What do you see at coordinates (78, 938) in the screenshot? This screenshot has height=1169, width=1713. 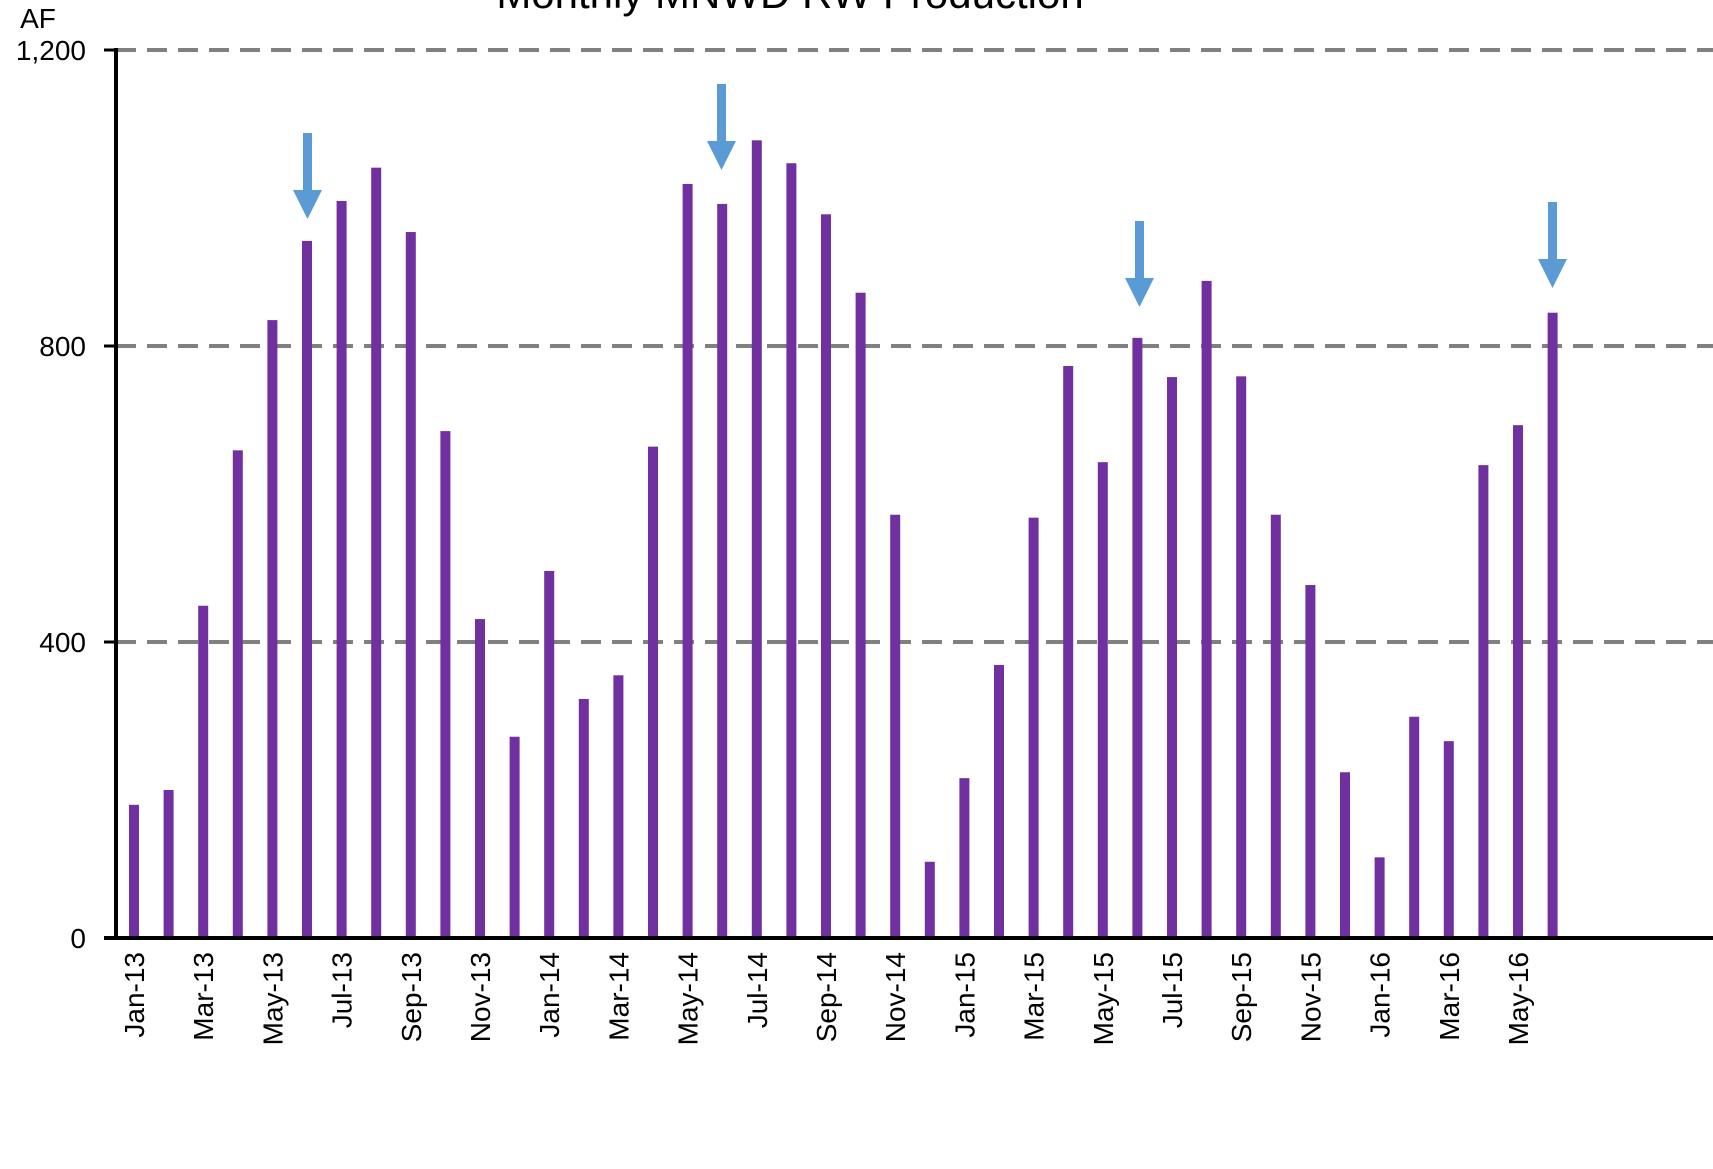 I see `y-tick-label: 0` at bounding box center [78, 938].